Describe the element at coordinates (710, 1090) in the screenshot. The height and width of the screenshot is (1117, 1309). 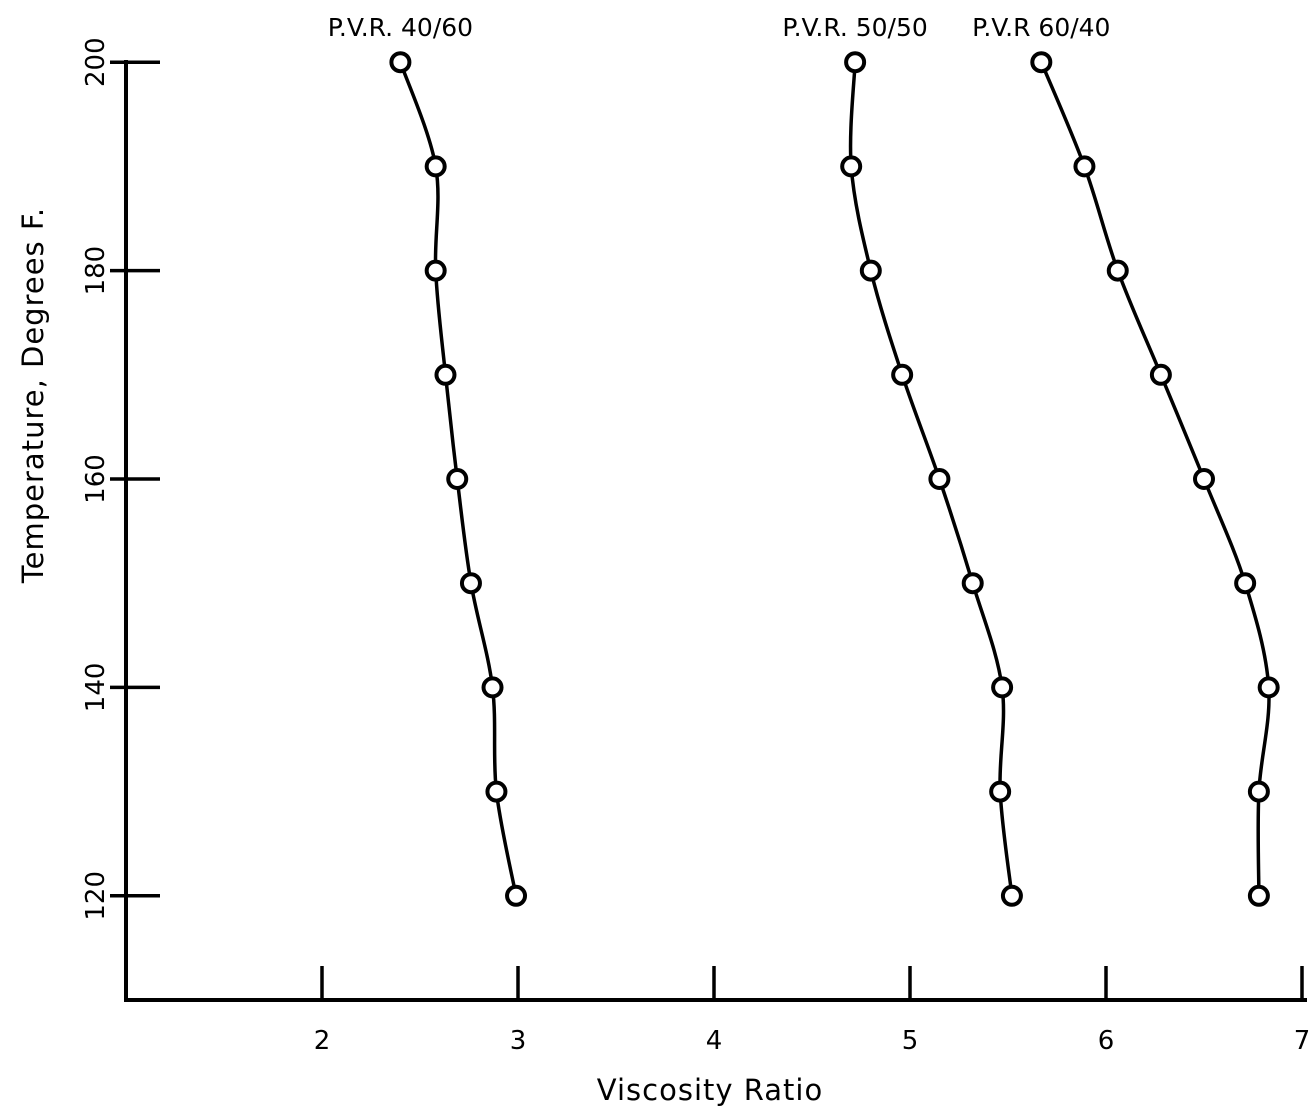
I see `x-axis-title: Viscosity Ratio` at that location.